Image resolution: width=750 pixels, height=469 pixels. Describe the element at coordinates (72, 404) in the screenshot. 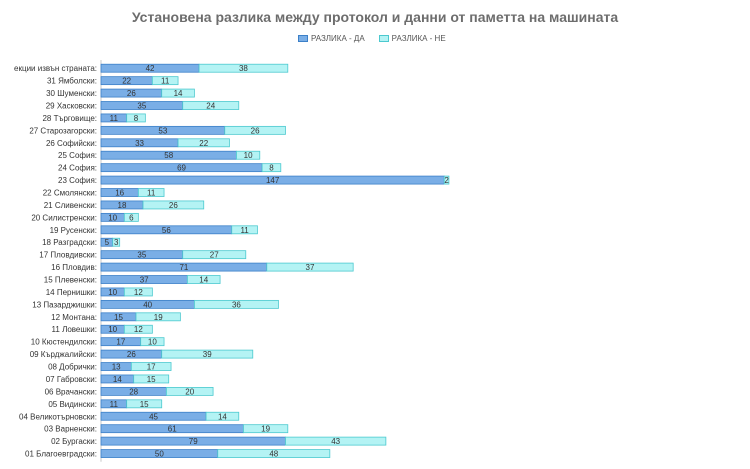

I see `category-label: 05 Видински:` at that location.